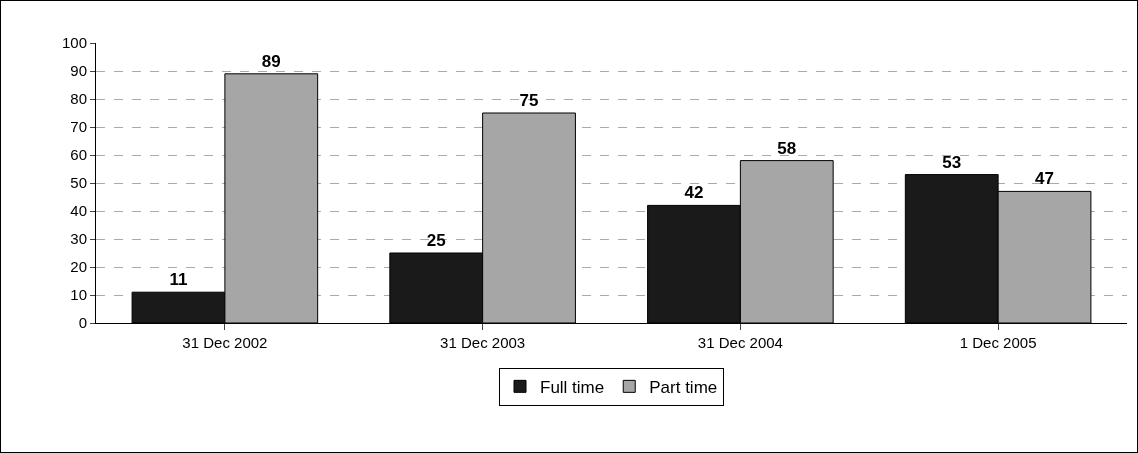  I want to click on legend-label: Part time, so click(683, 387).